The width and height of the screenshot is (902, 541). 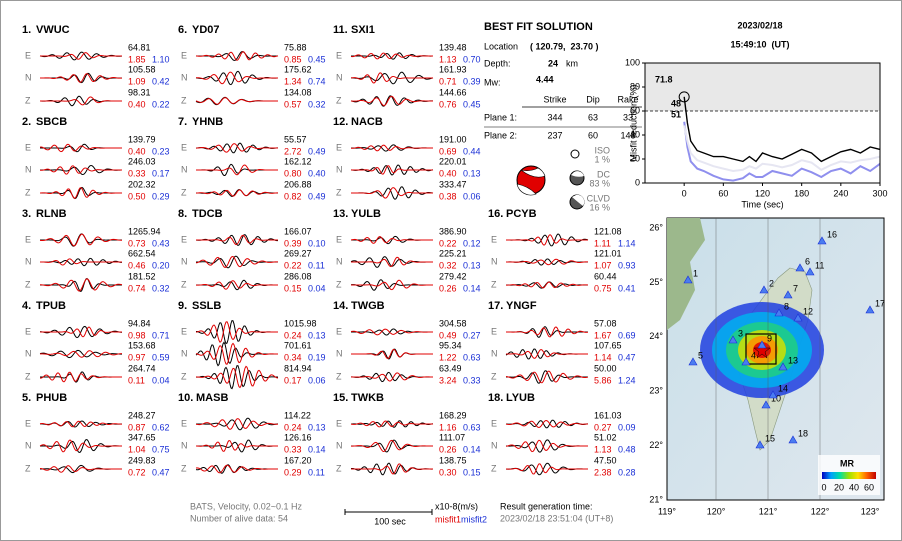 What do you see at coordinates (820, 511) in the screenshot?
I see `lon-label: 122°` at bounding box center [820, 511].